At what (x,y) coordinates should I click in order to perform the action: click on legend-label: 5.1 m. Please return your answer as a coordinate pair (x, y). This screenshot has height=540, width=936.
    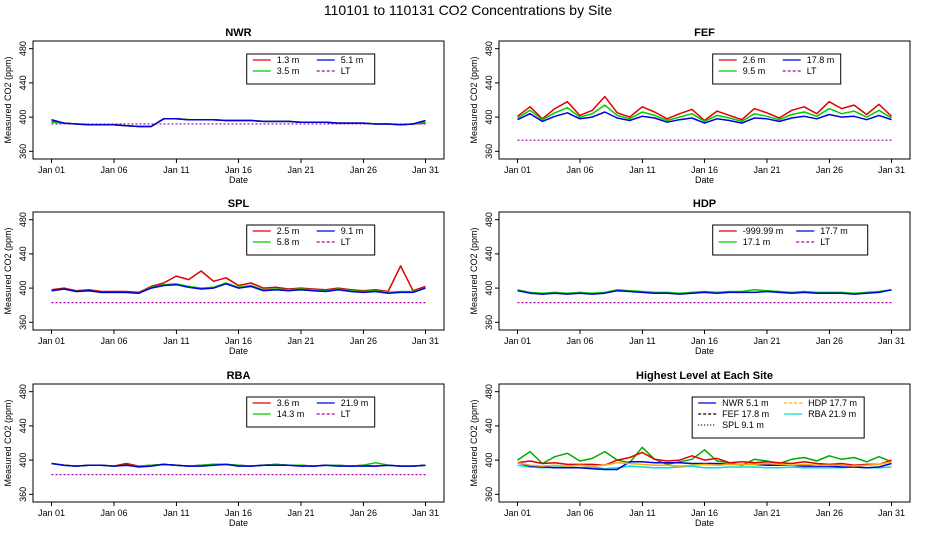
    Looking at the image, I should click on (352, 60).